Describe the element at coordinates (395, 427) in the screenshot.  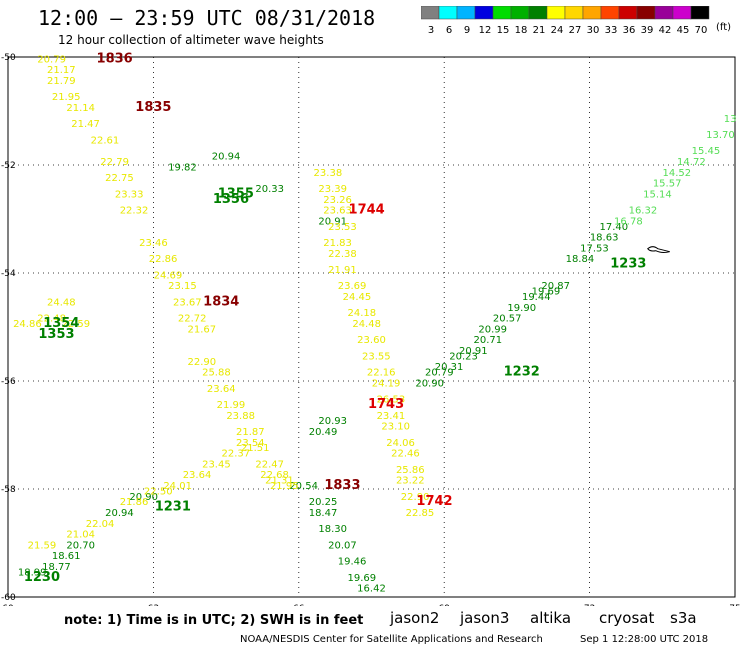
I see `wave-height-label: 23.10` at that location.